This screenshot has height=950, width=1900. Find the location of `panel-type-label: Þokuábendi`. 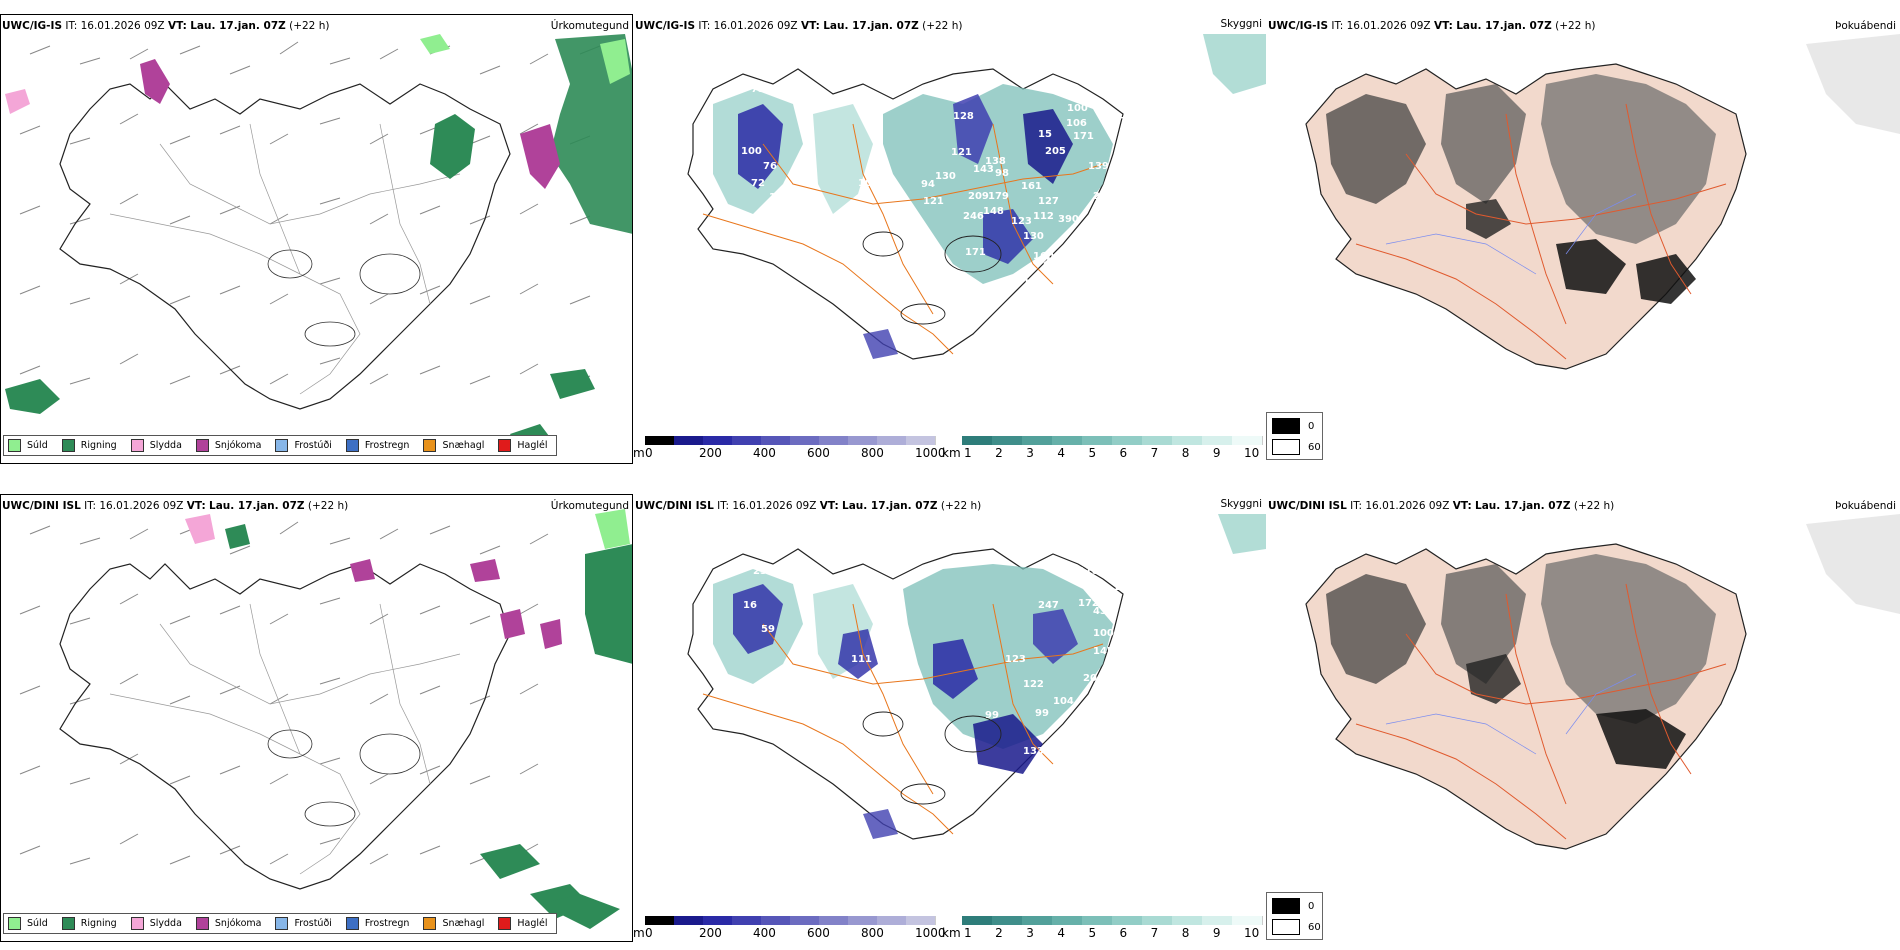

panel-type-label: Þokuábendi is located at coordinates (1865, 26).